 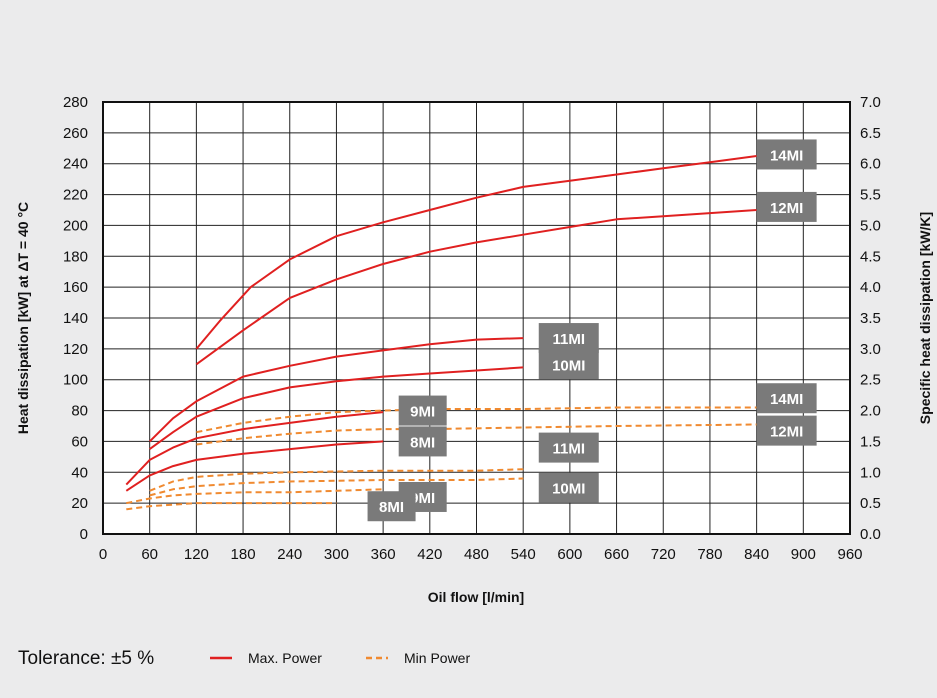 What do you see at coordinates (79, 411) in the screenshot?
I see `y-tick-label: 80` at bounding box center [79, 411].